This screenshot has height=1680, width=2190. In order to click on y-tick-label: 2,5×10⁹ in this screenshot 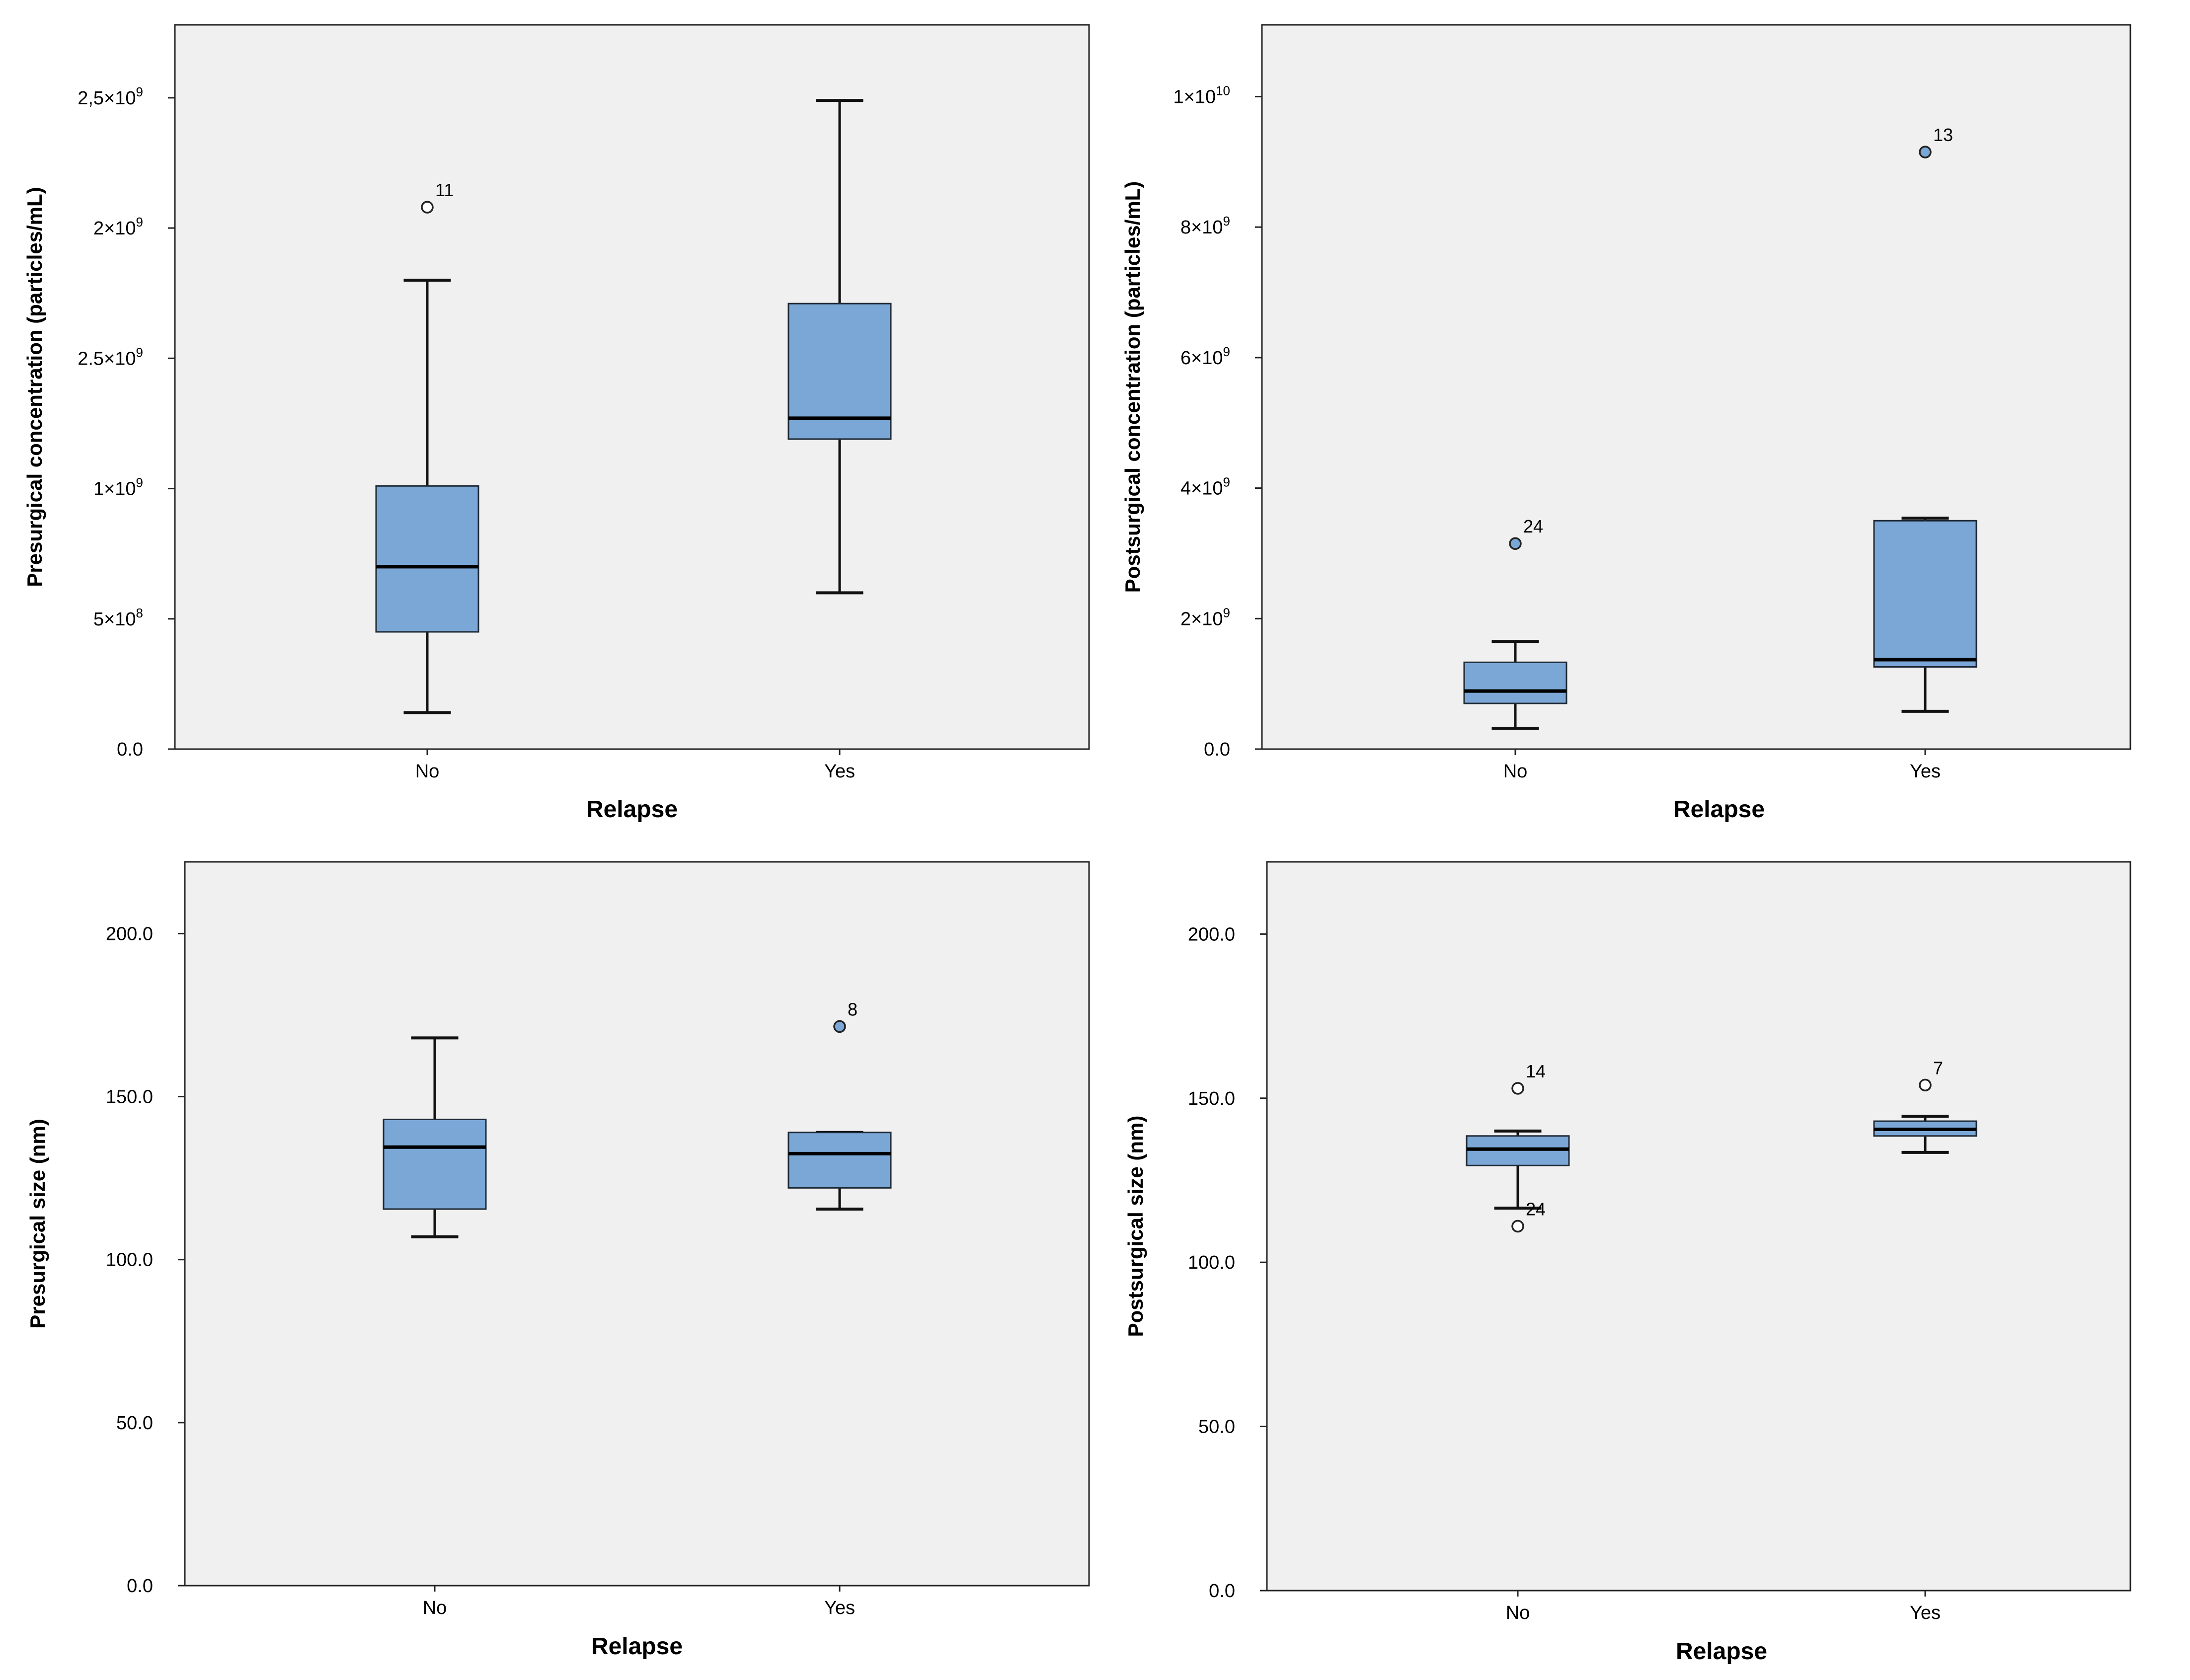, I will do `click(110, 96)`.